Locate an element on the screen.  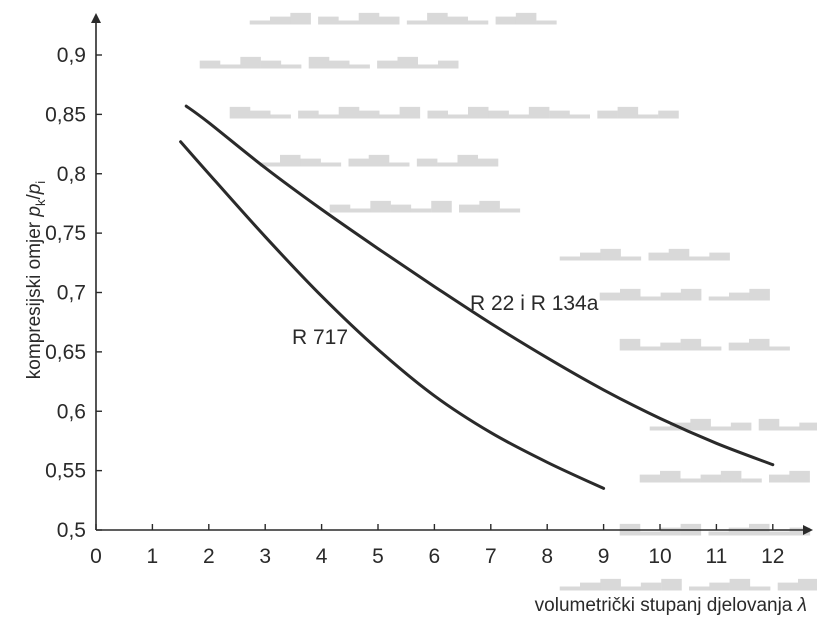
show-through-text: ▁▂▃▁ ▂▃▁▂ is located at coordinates (645, 245).